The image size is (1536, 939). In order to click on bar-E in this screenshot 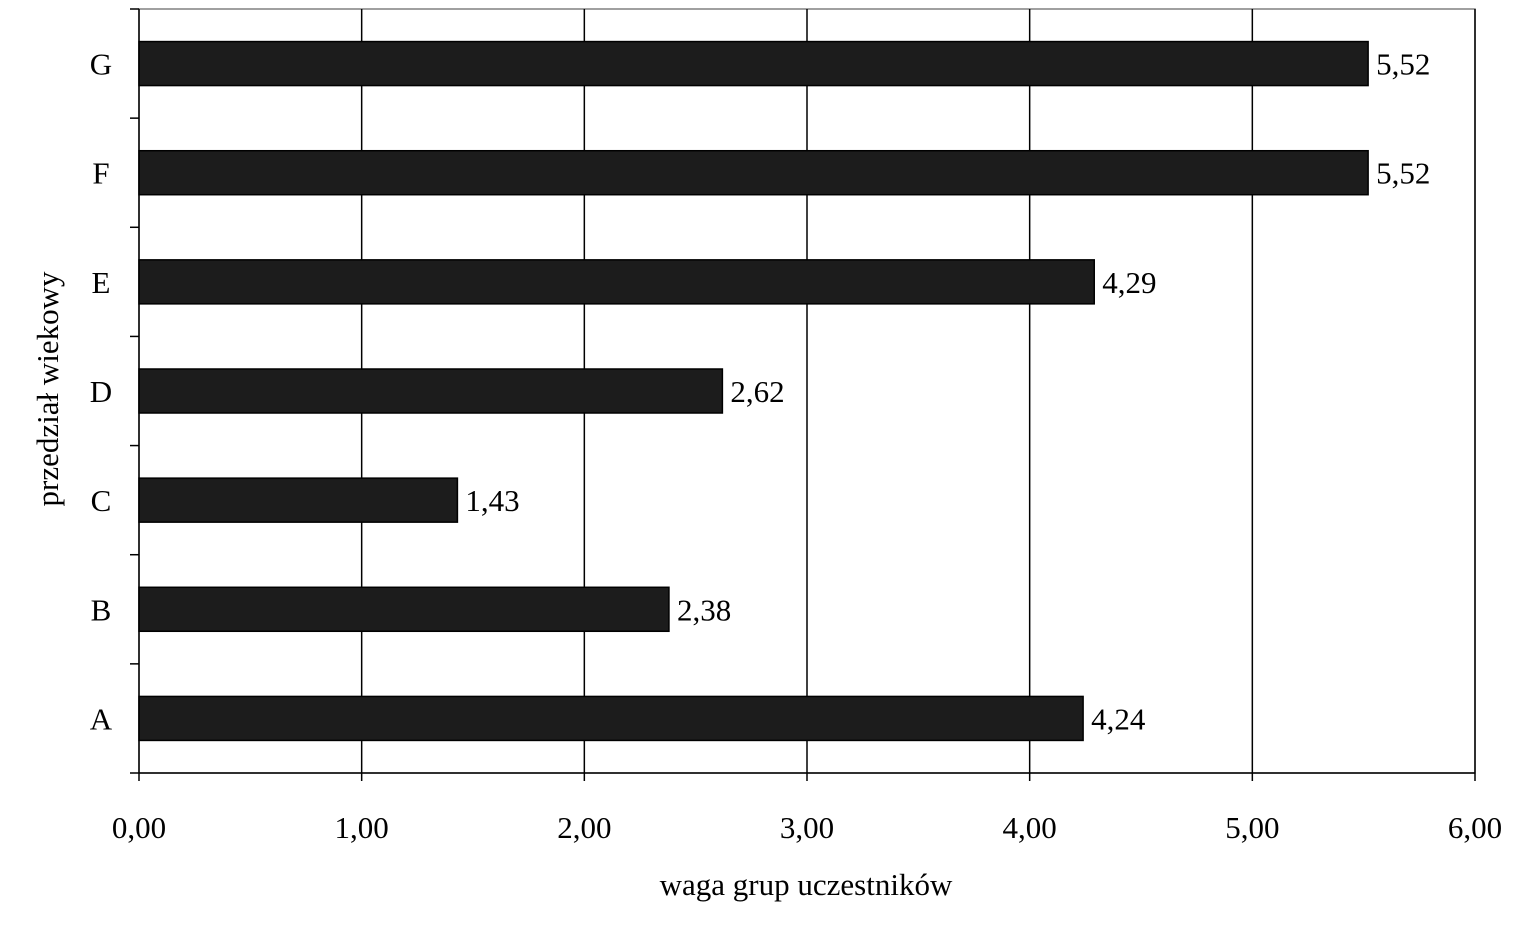, I will do `click(616, 282)`.